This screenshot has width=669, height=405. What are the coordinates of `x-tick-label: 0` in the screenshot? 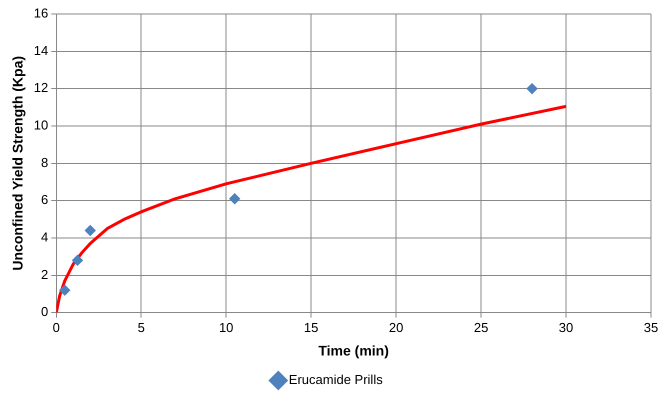 It's located at (56, 327).